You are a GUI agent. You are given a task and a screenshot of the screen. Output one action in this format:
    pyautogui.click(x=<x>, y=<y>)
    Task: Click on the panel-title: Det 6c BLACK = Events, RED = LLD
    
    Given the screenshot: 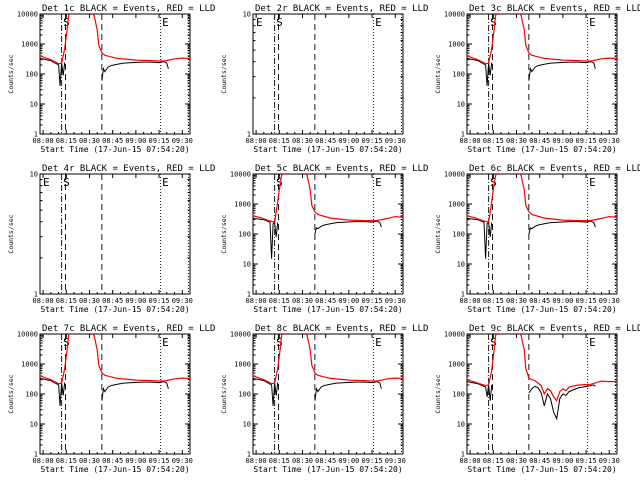 What is the action you would take?
    pyautogui.click(x=554, y=169)
    